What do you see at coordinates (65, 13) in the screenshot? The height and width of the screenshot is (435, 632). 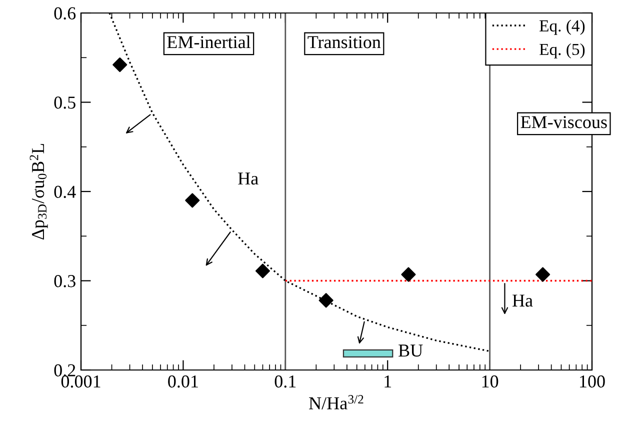 I see `y-tick-label: 0.6` at bounding box center [65, 13].